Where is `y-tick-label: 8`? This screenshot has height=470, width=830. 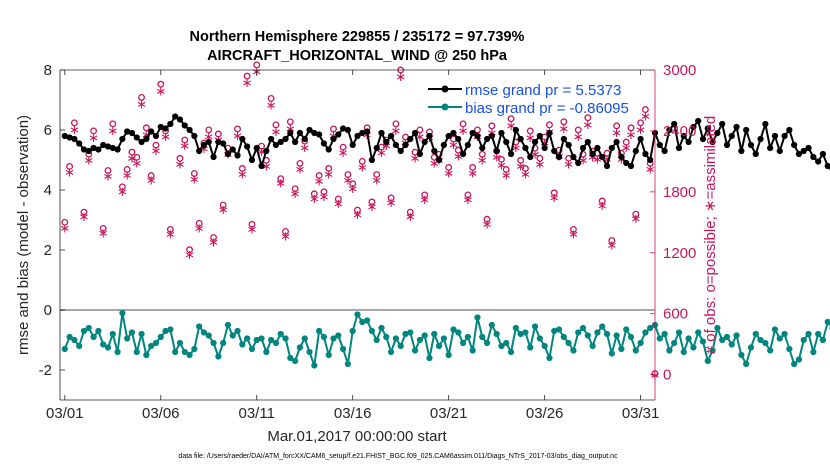
y-tick-label: 8 is located at coordinates (48, 70).